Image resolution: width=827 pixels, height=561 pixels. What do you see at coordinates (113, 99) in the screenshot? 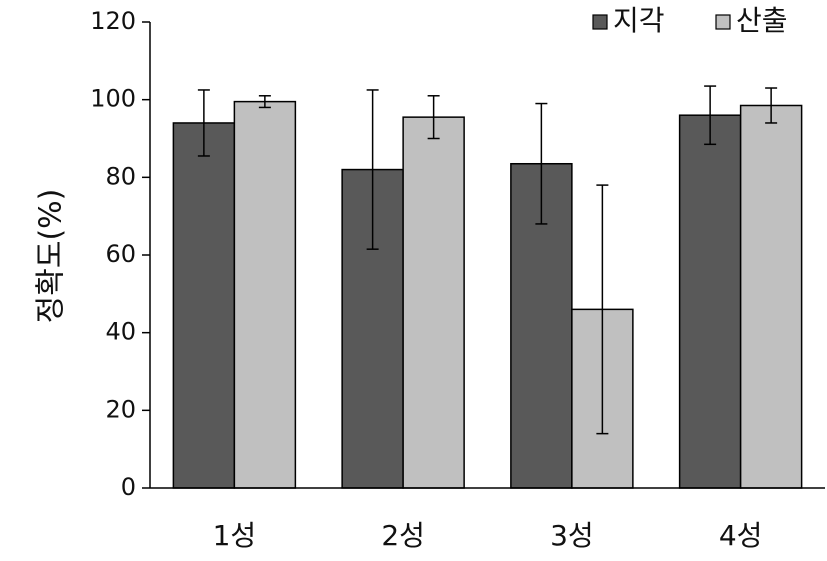
I see `y-tick-label: 100` at bounding box center [113, 99].